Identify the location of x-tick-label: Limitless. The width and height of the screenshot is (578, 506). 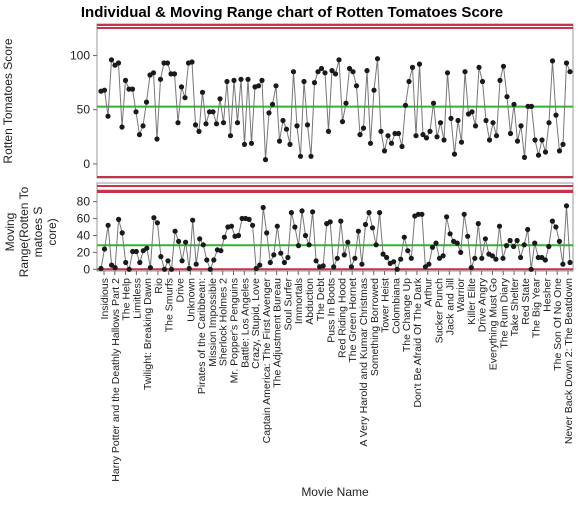
(137, 298).